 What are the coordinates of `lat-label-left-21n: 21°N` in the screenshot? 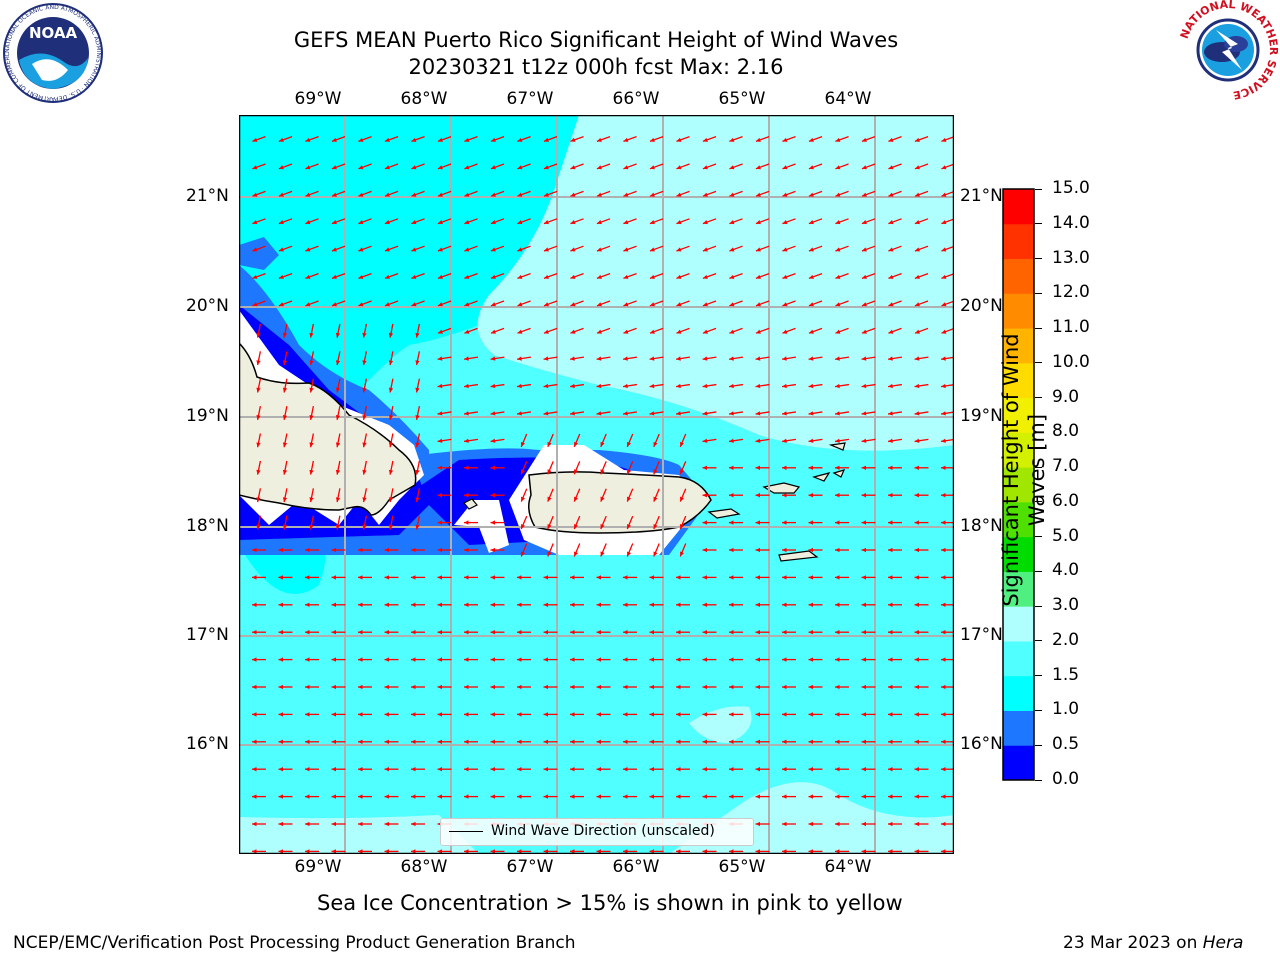 It's located at (207, 196).